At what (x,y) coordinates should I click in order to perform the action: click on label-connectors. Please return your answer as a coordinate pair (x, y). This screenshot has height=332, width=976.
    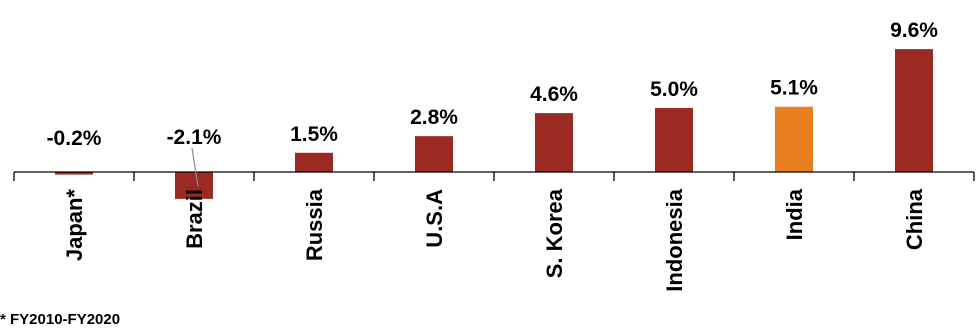
    Looking at the image, I should click on (195, 167).